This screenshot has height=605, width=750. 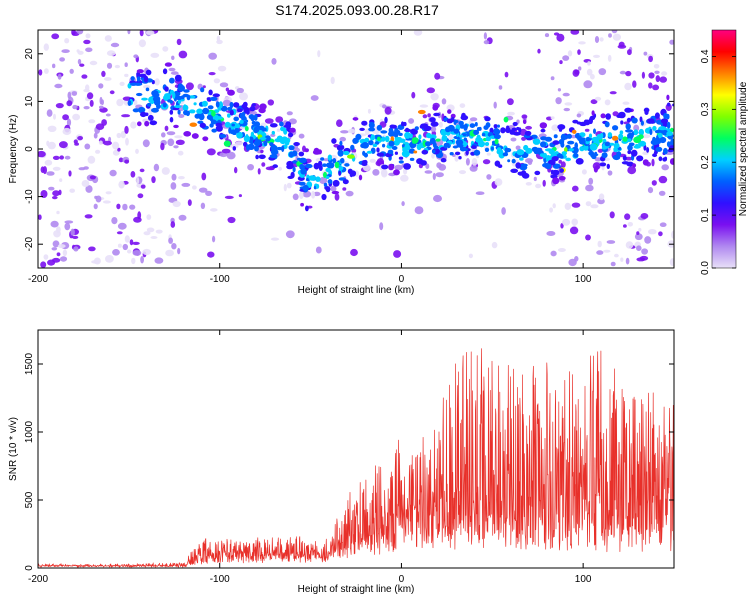 I want to click on snr-ytick-label: 1000, so click(x=29, y=431).